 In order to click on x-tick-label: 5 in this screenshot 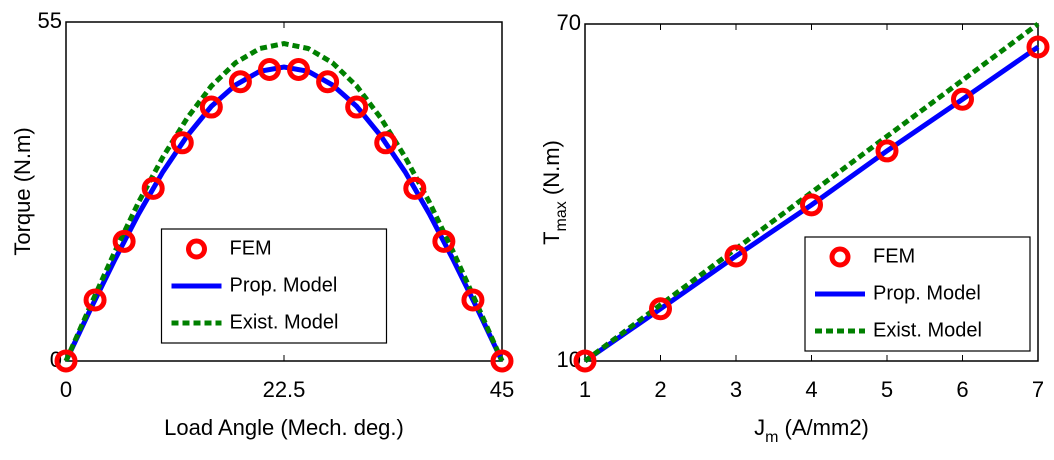, I will do `click(887, 389)`.